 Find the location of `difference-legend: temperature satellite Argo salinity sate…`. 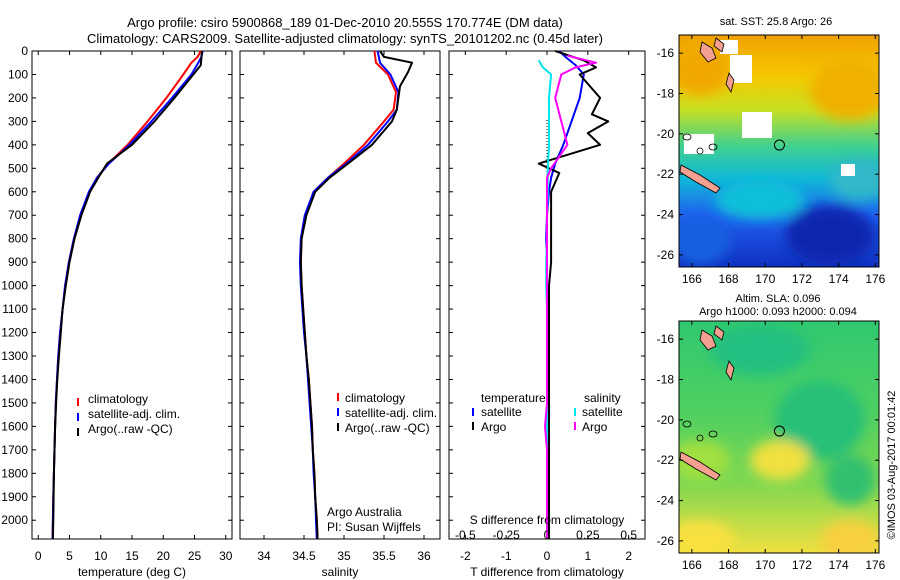

difference-legend: temperature satellite Argo salinity sate… is located at coordinates (547, 412).